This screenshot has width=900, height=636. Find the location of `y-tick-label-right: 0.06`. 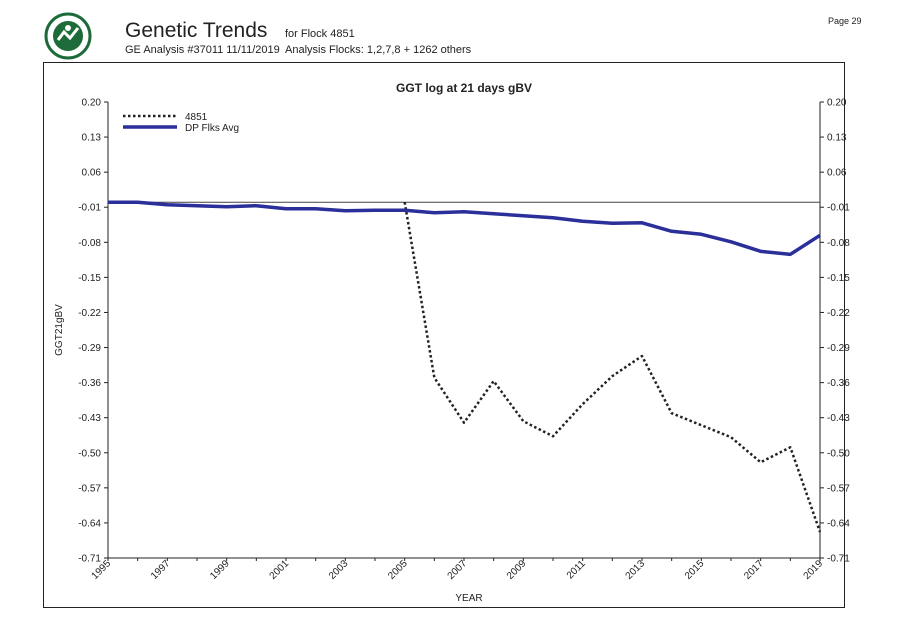

y-tick-label-right: 0.06 is located at coordinates (837, 173).